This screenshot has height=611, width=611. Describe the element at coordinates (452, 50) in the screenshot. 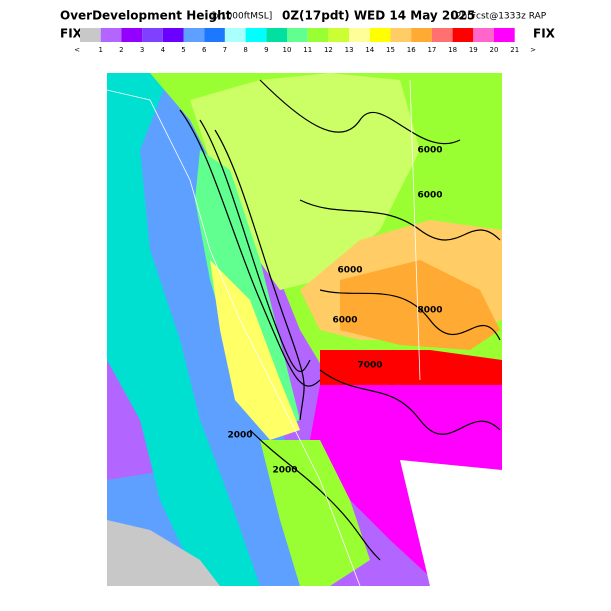

I see `legend-label: 18` at that location.